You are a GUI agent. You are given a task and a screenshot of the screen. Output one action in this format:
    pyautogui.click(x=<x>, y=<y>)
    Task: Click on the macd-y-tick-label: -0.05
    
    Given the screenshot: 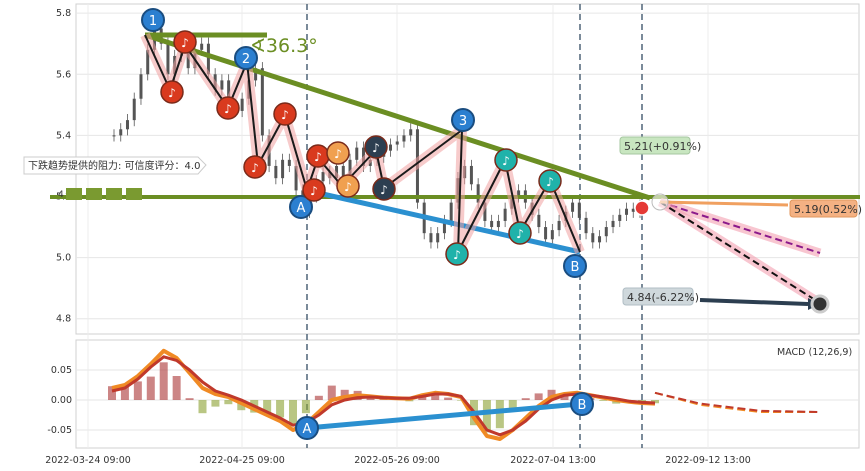 What is the action you would take?
    pyautogui.click(x=59, y=430)
    